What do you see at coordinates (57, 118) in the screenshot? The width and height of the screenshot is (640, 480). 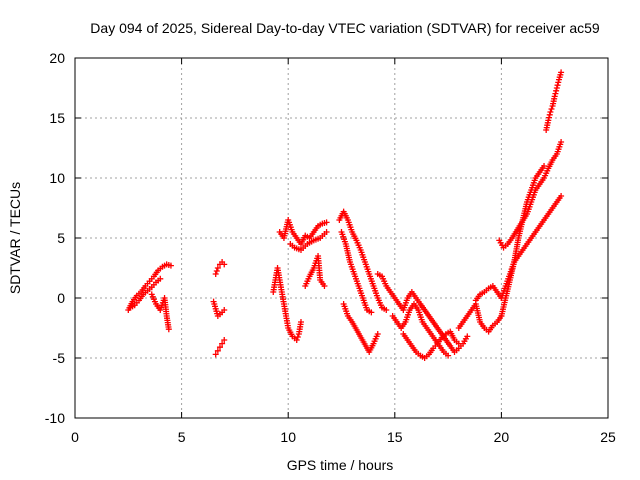 I see `y-tick-label: 15` at bounding box center [57, 118].